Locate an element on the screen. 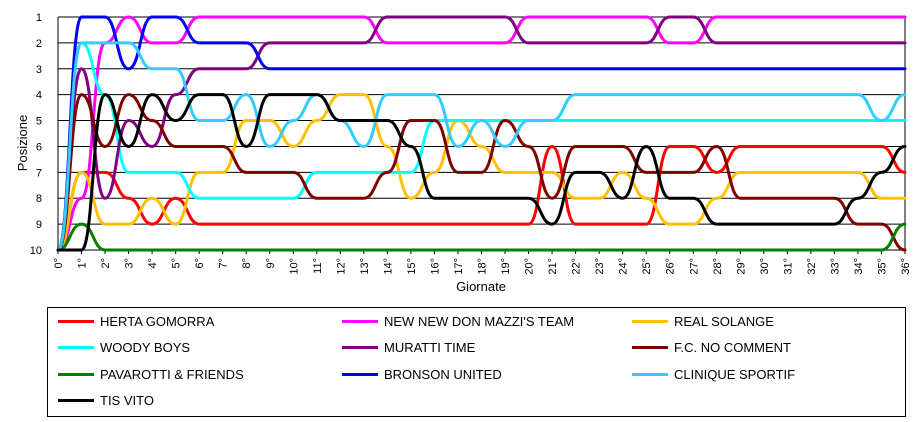 The height and width of the screenshot is (422, 921). y-tick-labels: 1 2 3 4 5 6 7 8 9 10 is located at coordinates (36, 134).